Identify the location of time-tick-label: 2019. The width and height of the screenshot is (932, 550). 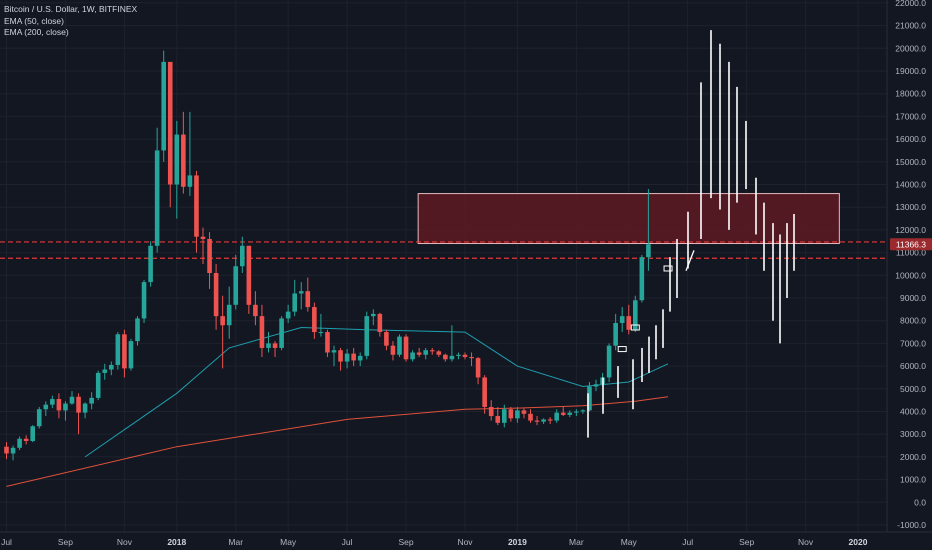
(517, 542).